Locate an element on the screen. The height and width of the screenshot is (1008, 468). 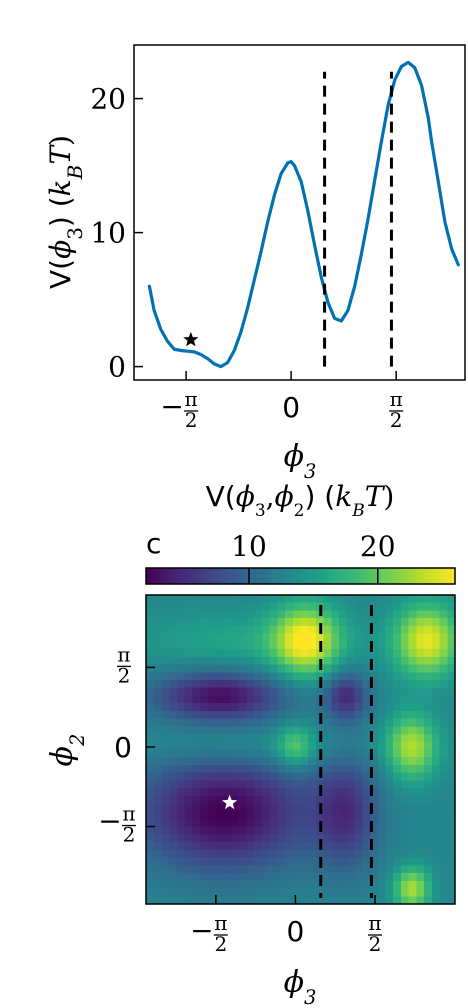
tick-numerator: π is located at coordinates (374, 923).